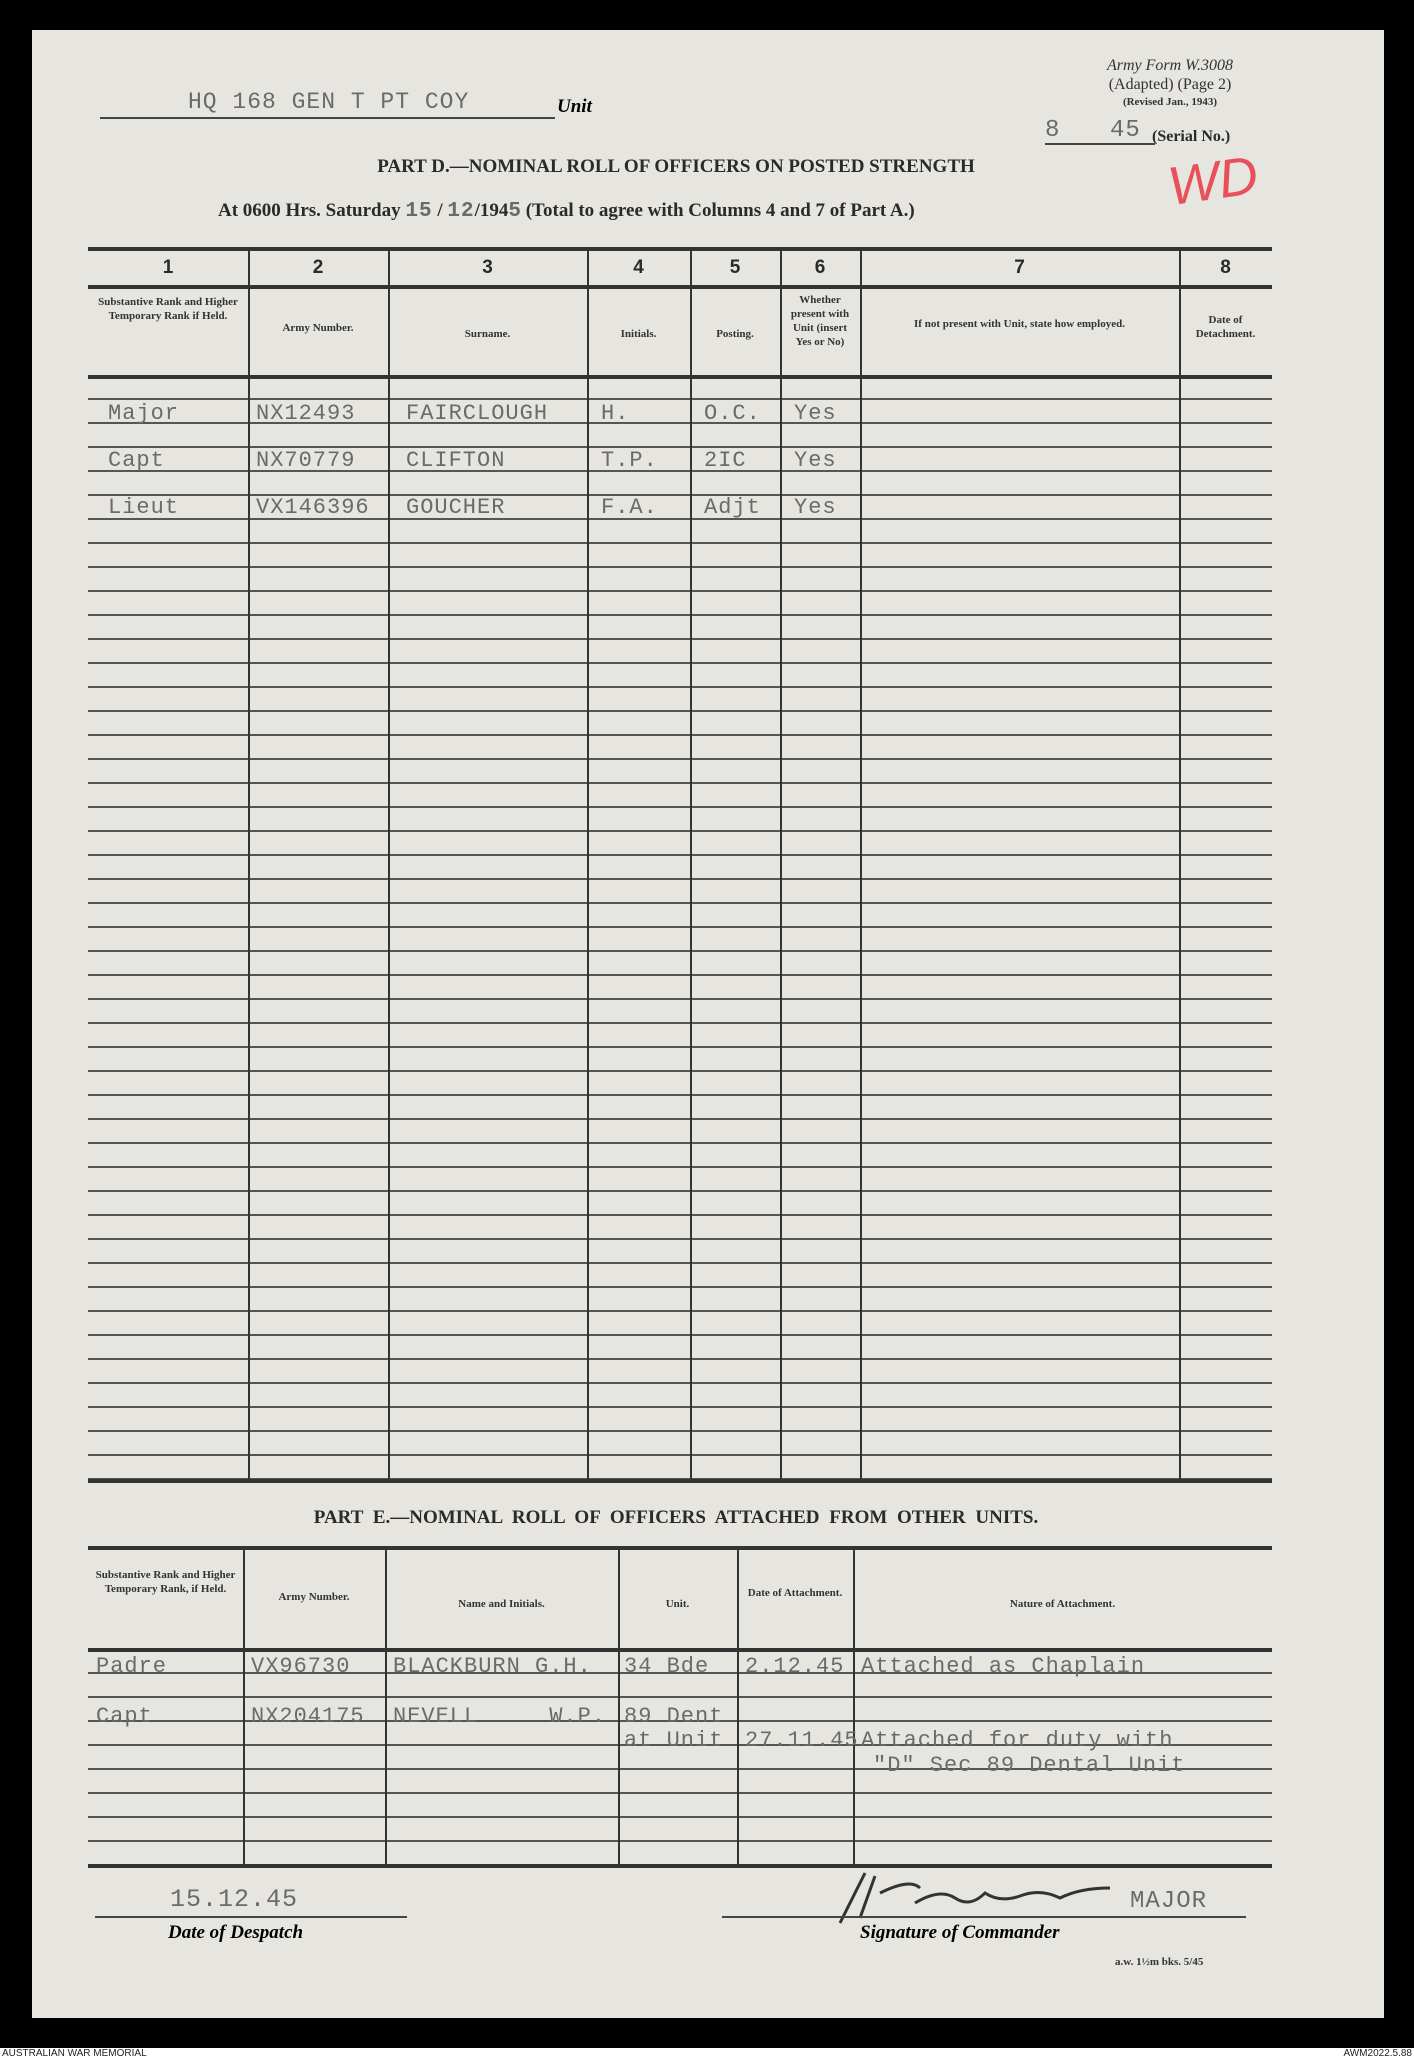  Describe the element at coordinates (461, 211) in the screenshot. I see `month: 12` at that location.